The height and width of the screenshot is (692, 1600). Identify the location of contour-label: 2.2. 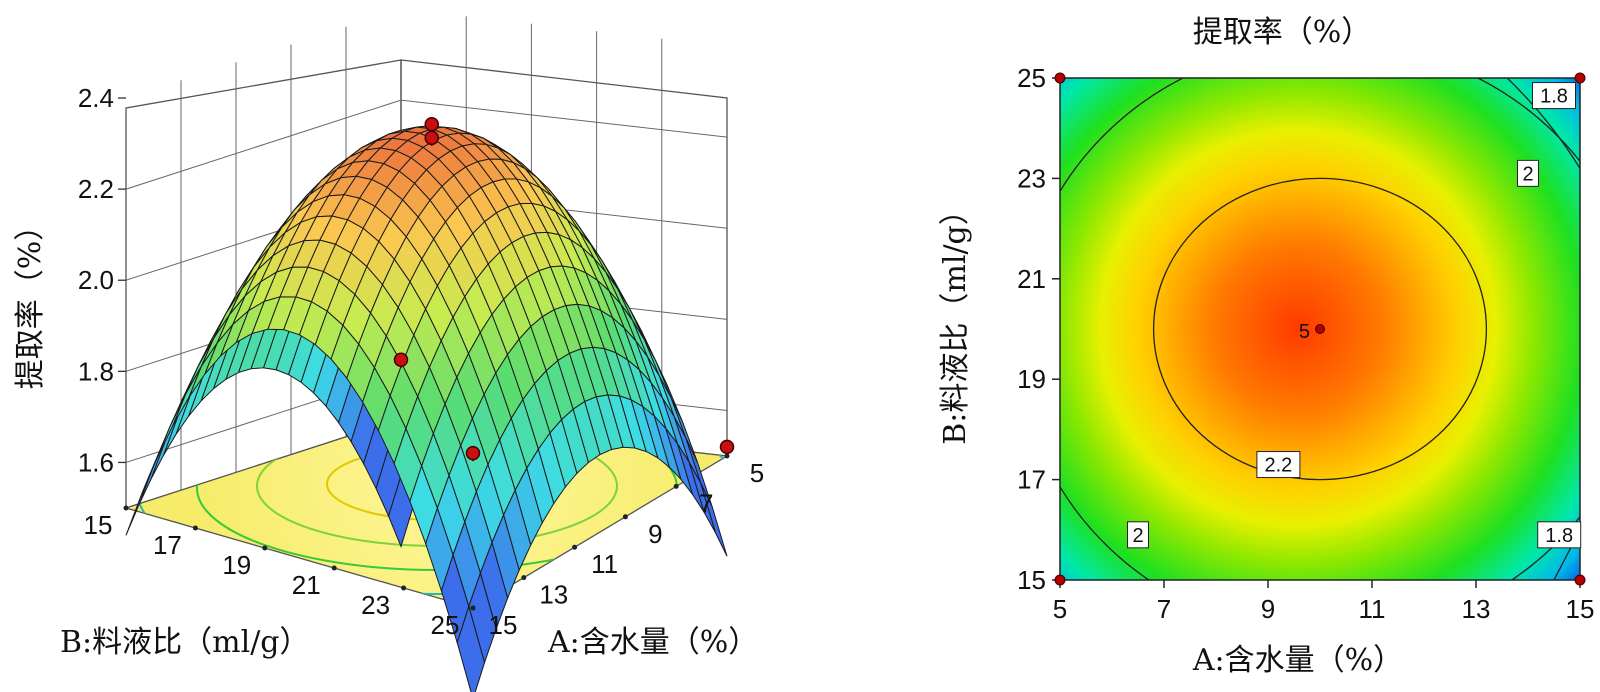
(1278, 466).